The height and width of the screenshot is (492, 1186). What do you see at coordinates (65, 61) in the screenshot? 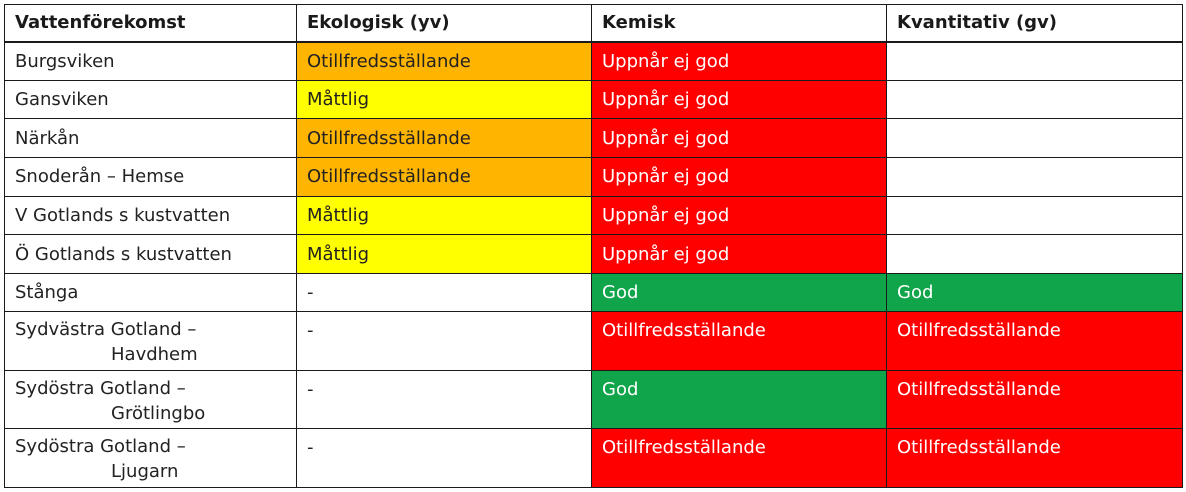
I see `name-line: Burgsviken` at bounding box center [65, 61].